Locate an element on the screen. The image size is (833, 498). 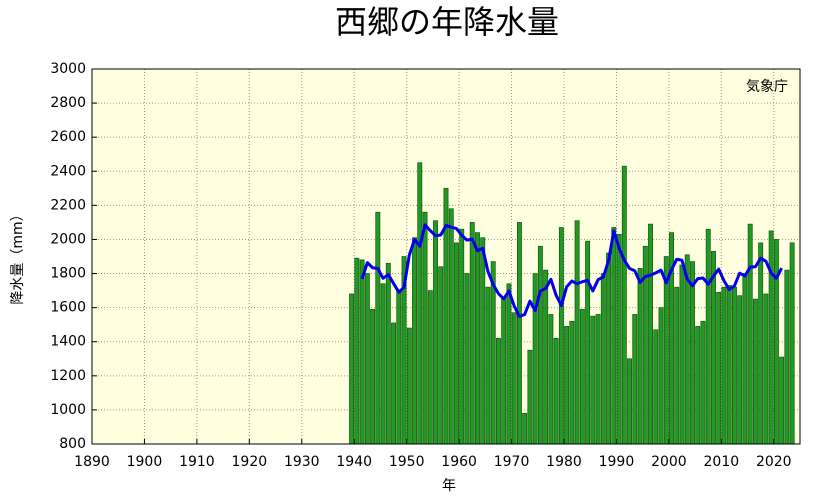
y-tick-label: 1800 is located at coordinates (68, 274).